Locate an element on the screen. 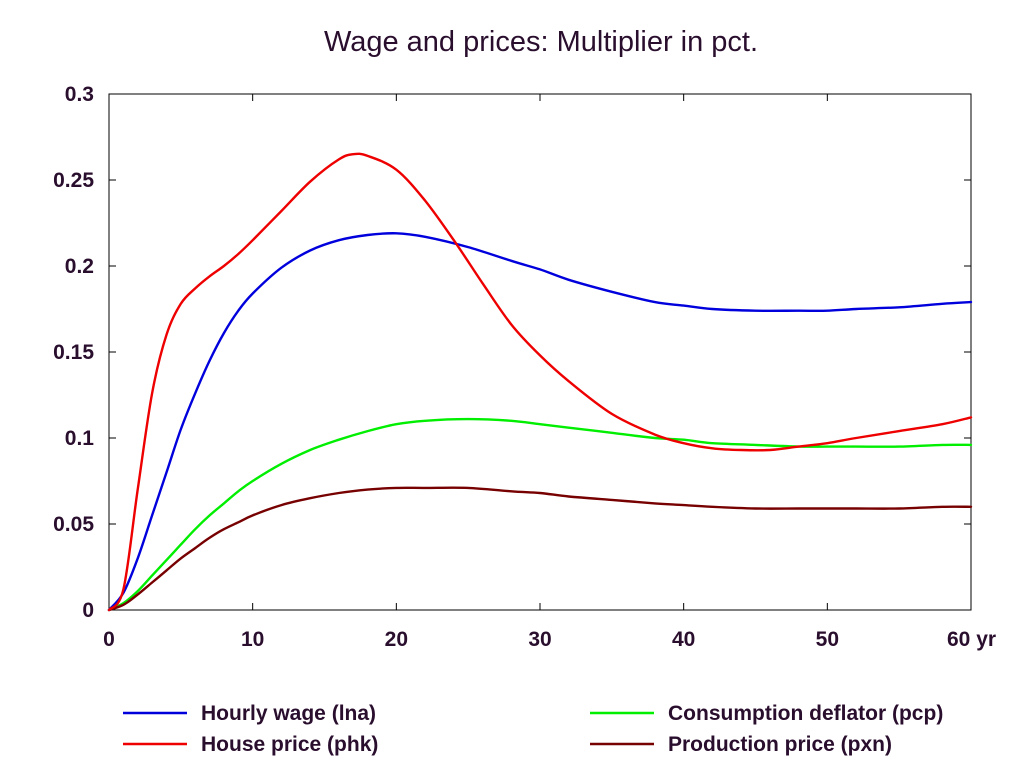 Image resolution: width=1024 pixels, height=778 pixels. legend-label: Hourly wage (lna) is located at coordinates (288, 713).